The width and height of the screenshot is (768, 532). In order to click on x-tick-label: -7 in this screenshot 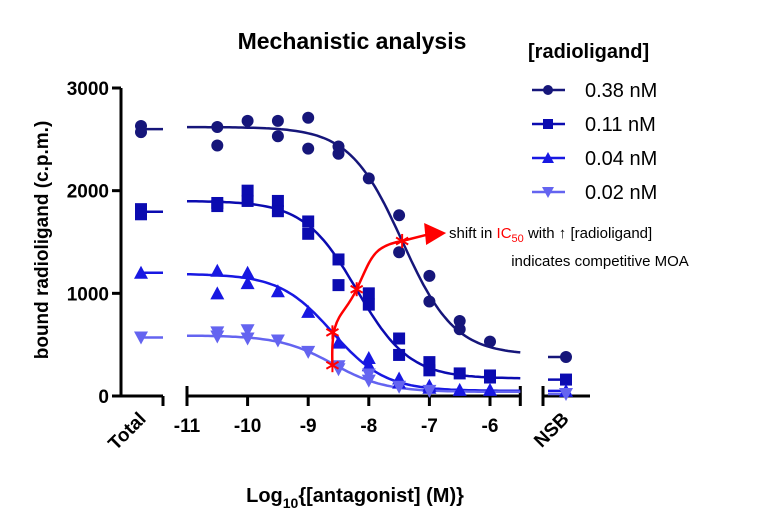, I will do `click(429, 426)`.